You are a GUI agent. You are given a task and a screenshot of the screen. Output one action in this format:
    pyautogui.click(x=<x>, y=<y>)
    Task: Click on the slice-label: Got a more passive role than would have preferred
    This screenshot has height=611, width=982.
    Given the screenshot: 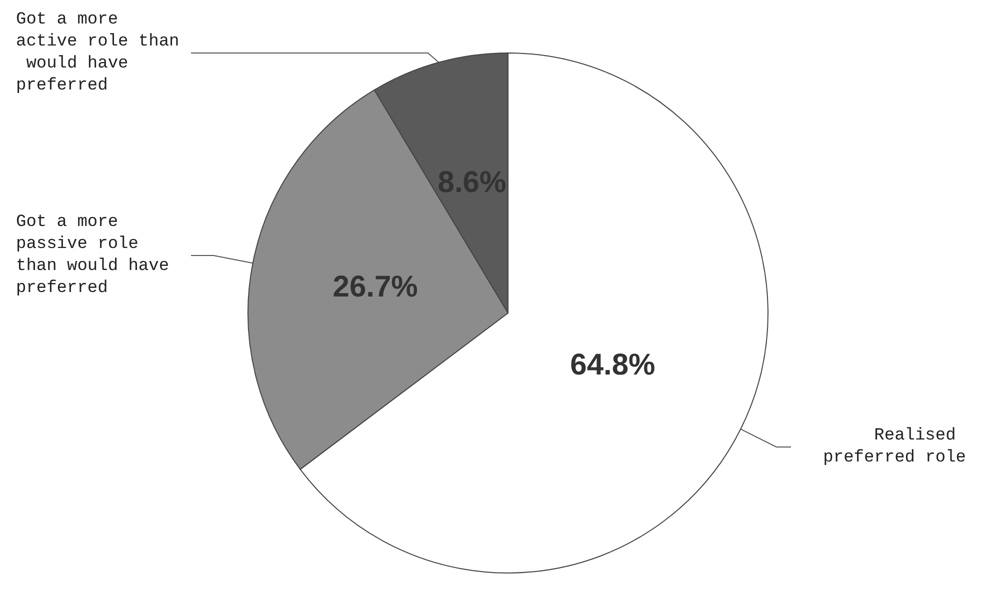 What is the action you would take?
    pyautogui.click(x=98, y=255)
    